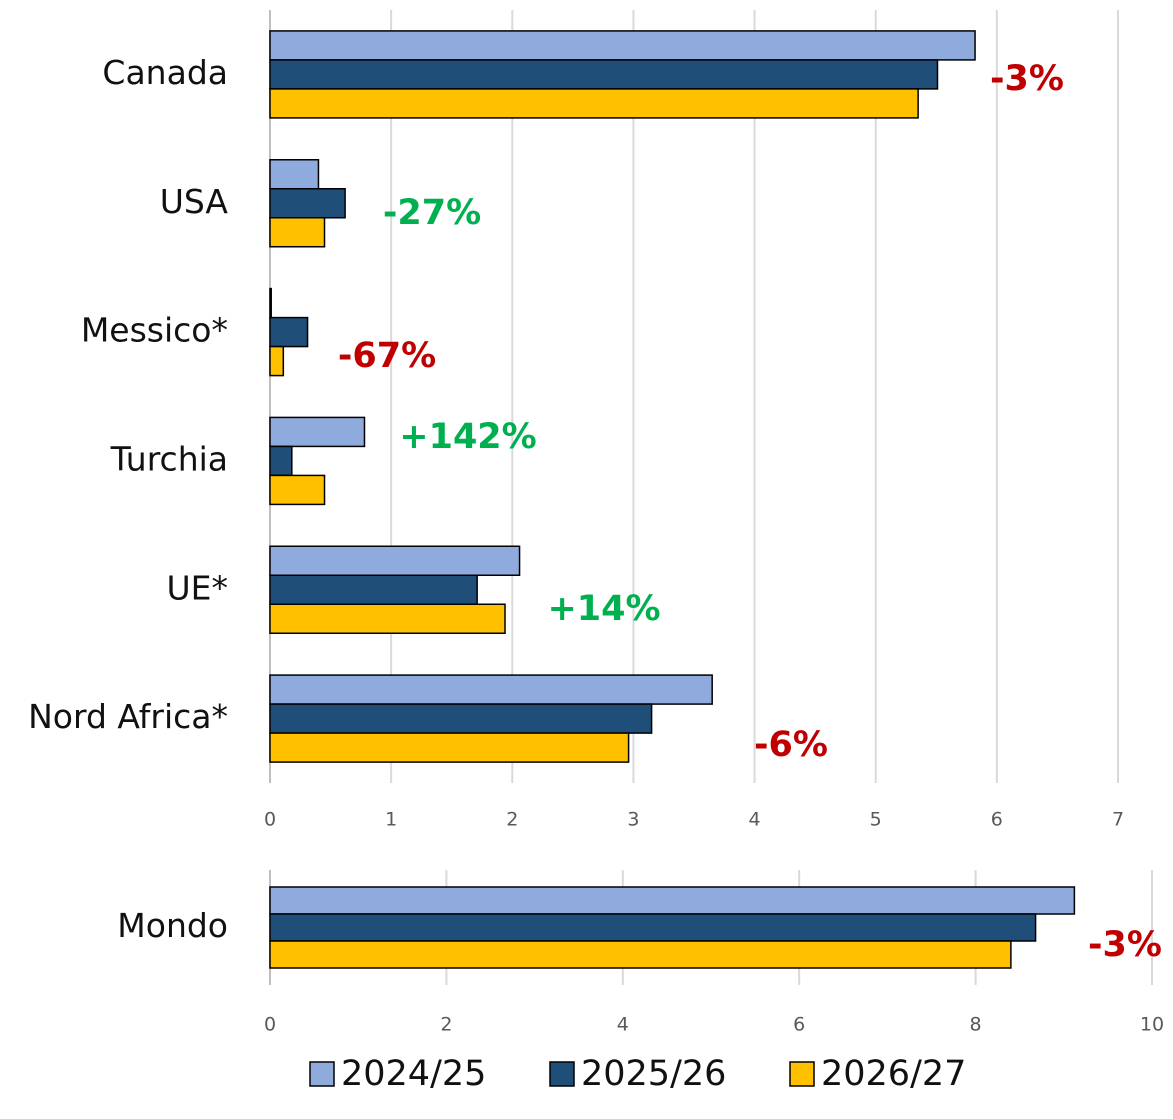 The height and width of the screenshot is (1119, 1173). I want to click on category-label: Messico*, so click(154, 330).